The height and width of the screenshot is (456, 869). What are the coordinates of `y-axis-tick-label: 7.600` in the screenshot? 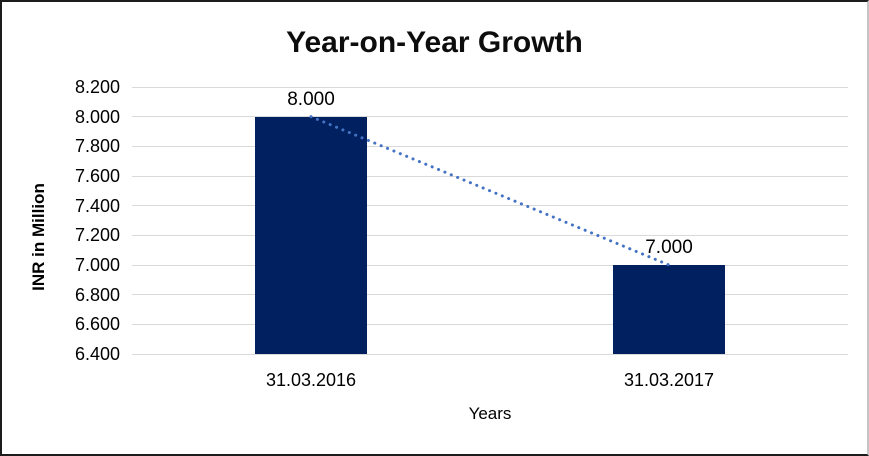 It's located at (97, 176).